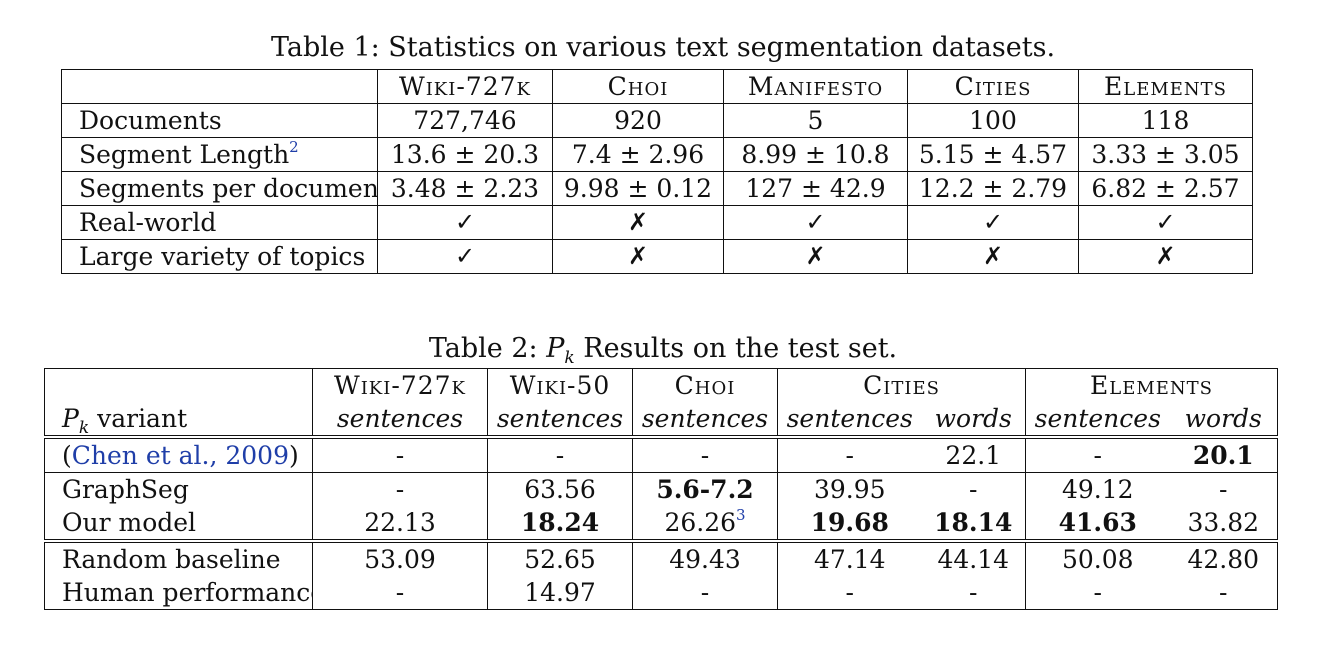 This screenshot has width=1330, height=646. I want to click on row-label: Human performance, so click(178, 593).